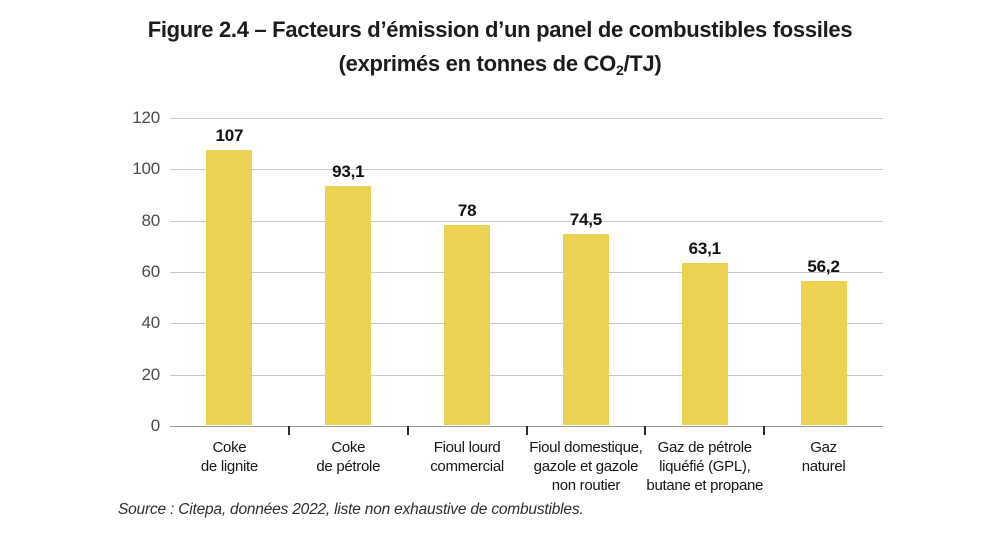 The image size is (1000, 540). What do you see at coordinates (586, 485) in the screenshot?
I see `x-axis-category-label-line: non routier` at bounding box center [586, 485].